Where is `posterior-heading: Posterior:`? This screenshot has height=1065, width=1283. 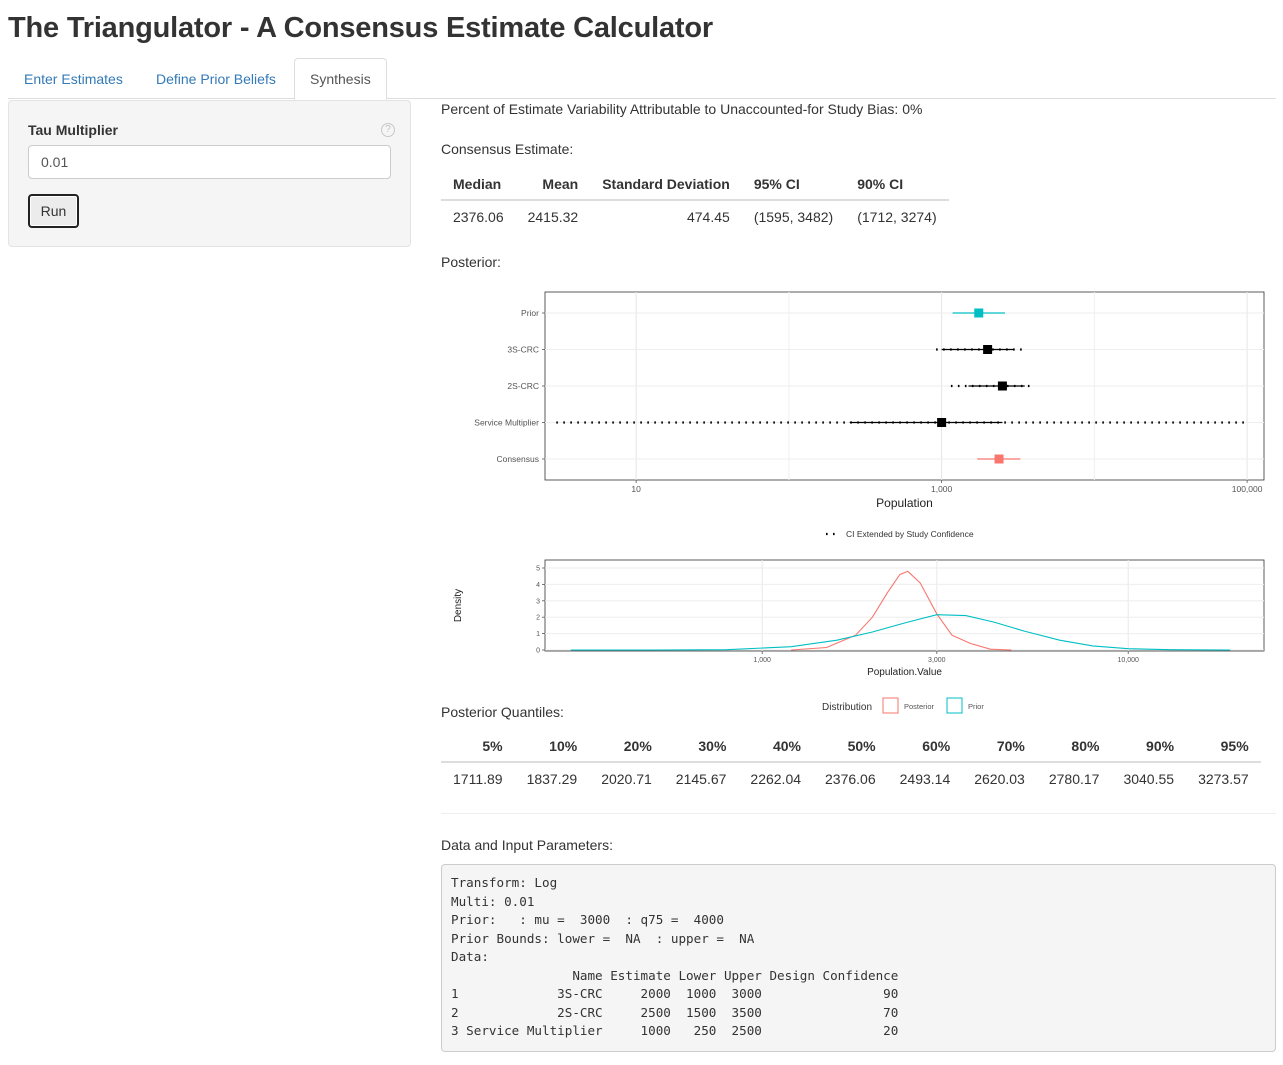 posterior-heading: Posterior: is located at coordinates (471, 262).